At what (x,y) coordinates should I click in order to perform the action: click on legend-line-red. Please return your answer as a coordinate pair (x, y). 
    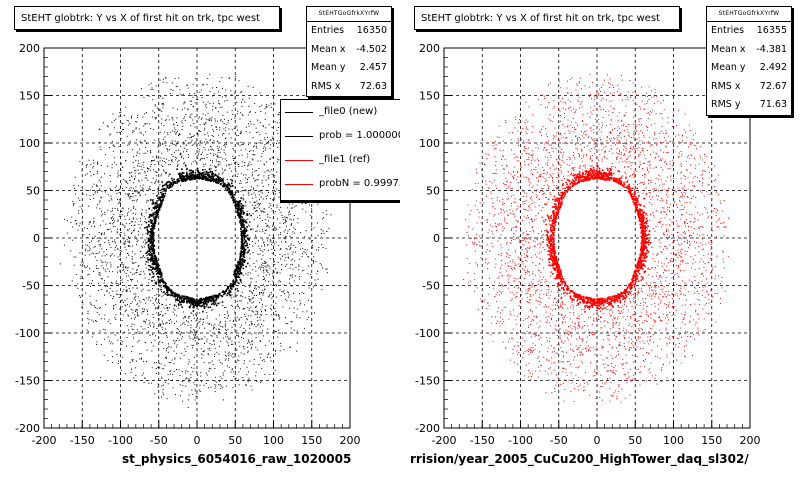
    Looking at the image, I should click on (299, 185).